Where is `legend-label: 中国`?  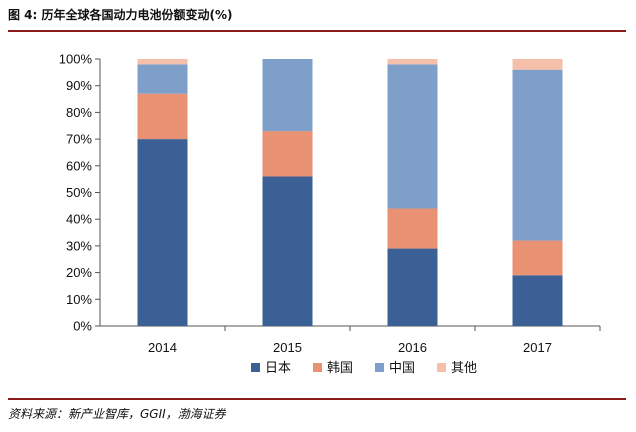 legend-label: 中国 is located at coordinates (402, 368).